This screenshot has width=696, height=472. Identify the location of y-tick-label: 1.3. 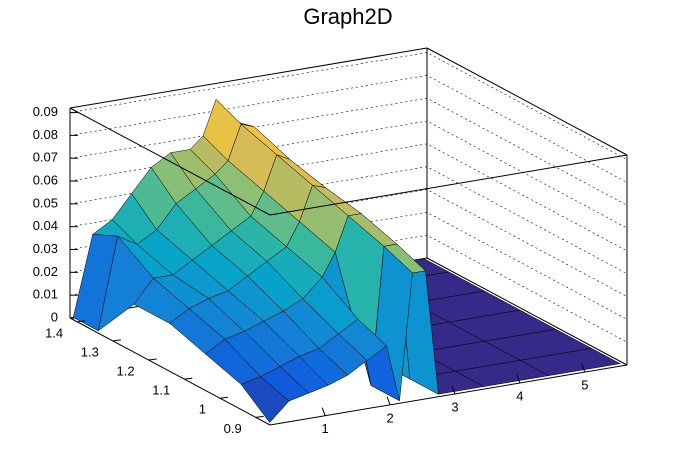
(90, 351).